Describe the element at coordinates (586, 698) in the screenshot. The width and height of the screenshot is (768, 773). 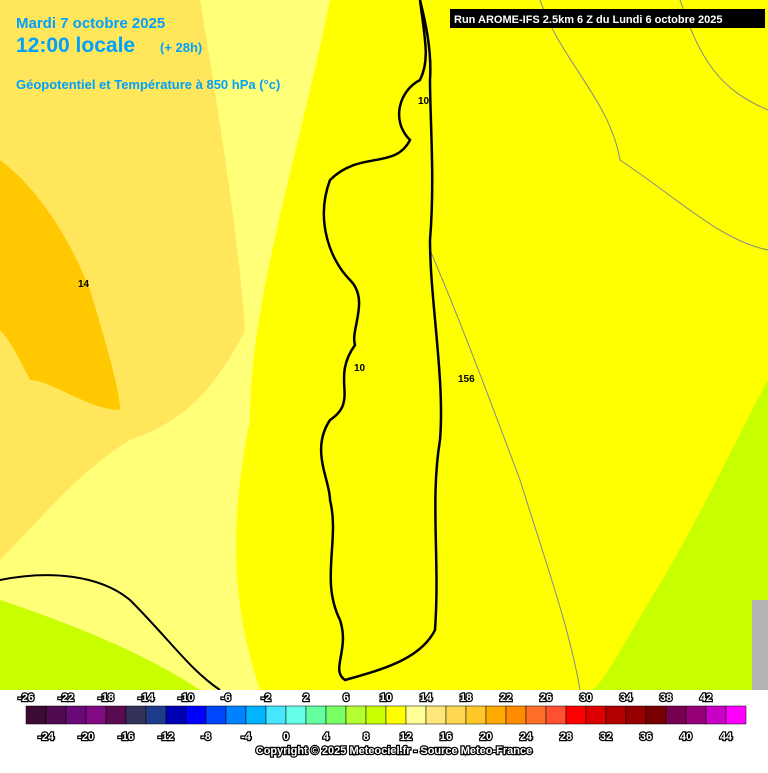
I see `scale-label: 30` at that location.